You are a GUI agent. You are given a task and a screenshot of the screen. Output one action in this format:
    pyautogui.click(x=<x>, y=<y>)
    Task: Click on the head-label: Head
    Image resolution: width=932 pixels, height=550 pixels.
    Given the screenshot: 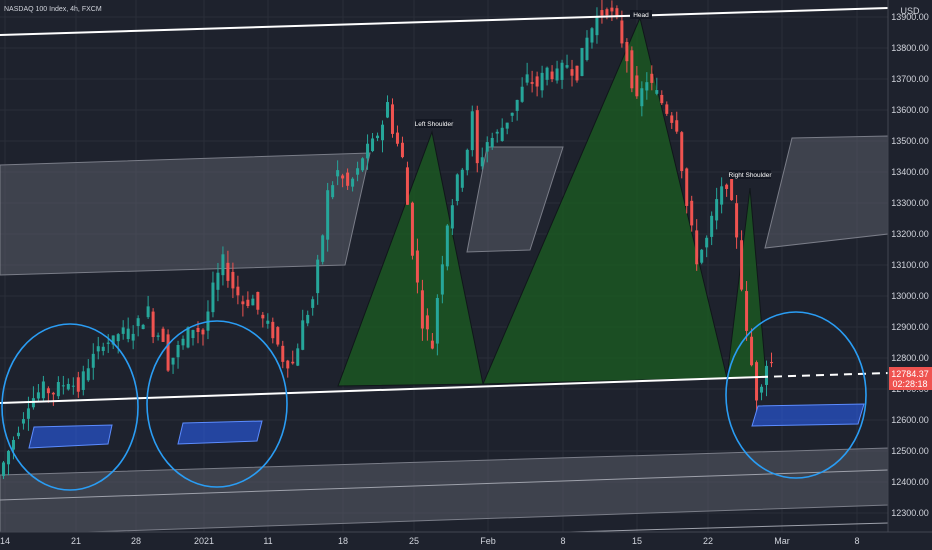 What is the action you would take?
    pyautogui.click(x=641, y=15)
    